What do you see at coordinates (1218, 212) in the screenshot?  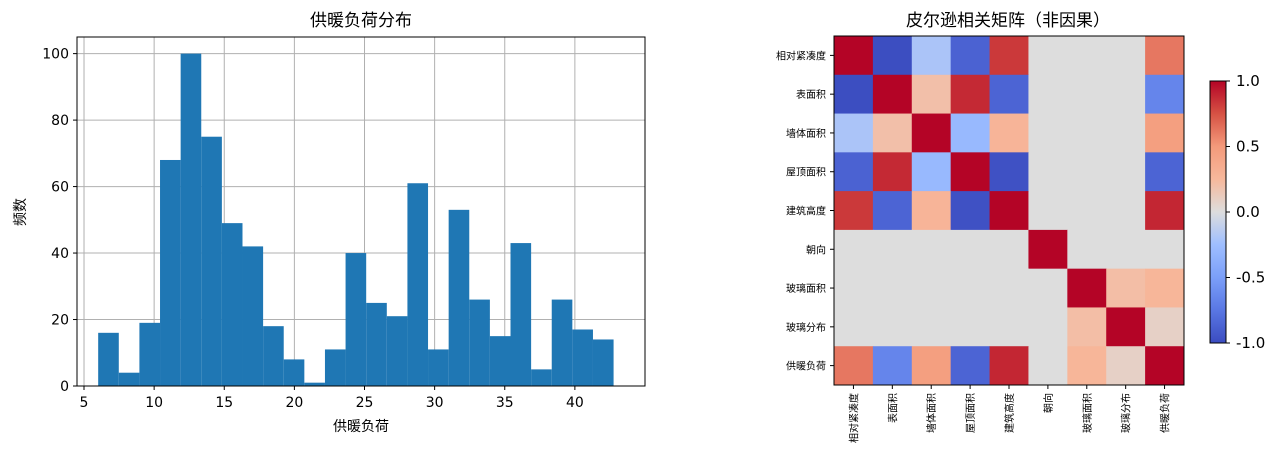 I see `colorbar-gradient` at bounding box center [1218, 212].